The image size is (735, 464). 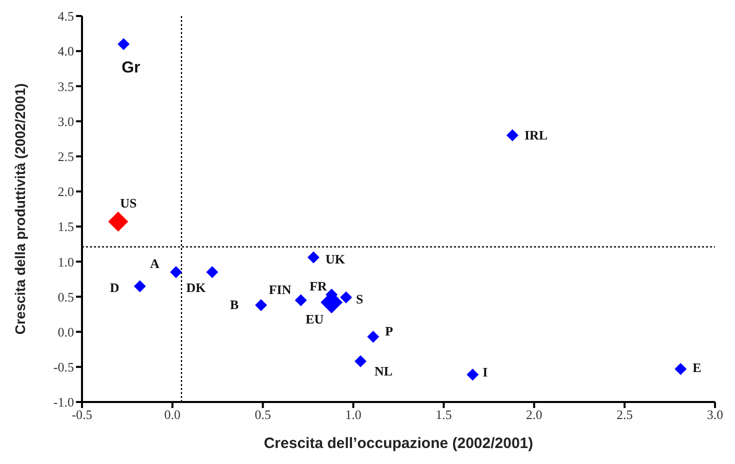 What do you see at coordinates (485, 372) in the screenshot?
I see `annotation: I` at bounding box center [485, 372].